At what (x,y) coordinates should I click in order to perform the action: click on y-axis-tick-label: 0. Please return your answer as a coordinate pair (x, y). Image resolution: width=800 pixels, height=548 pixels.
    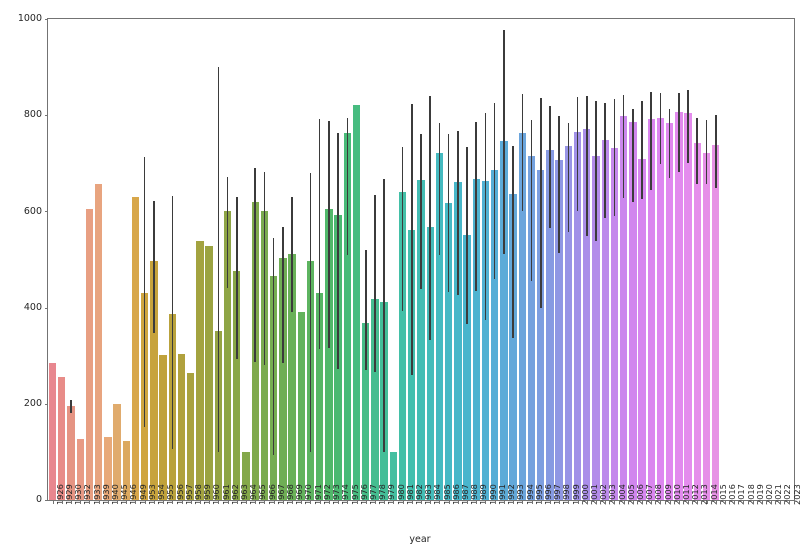
    Looking at the image, I should click on (38, 500).